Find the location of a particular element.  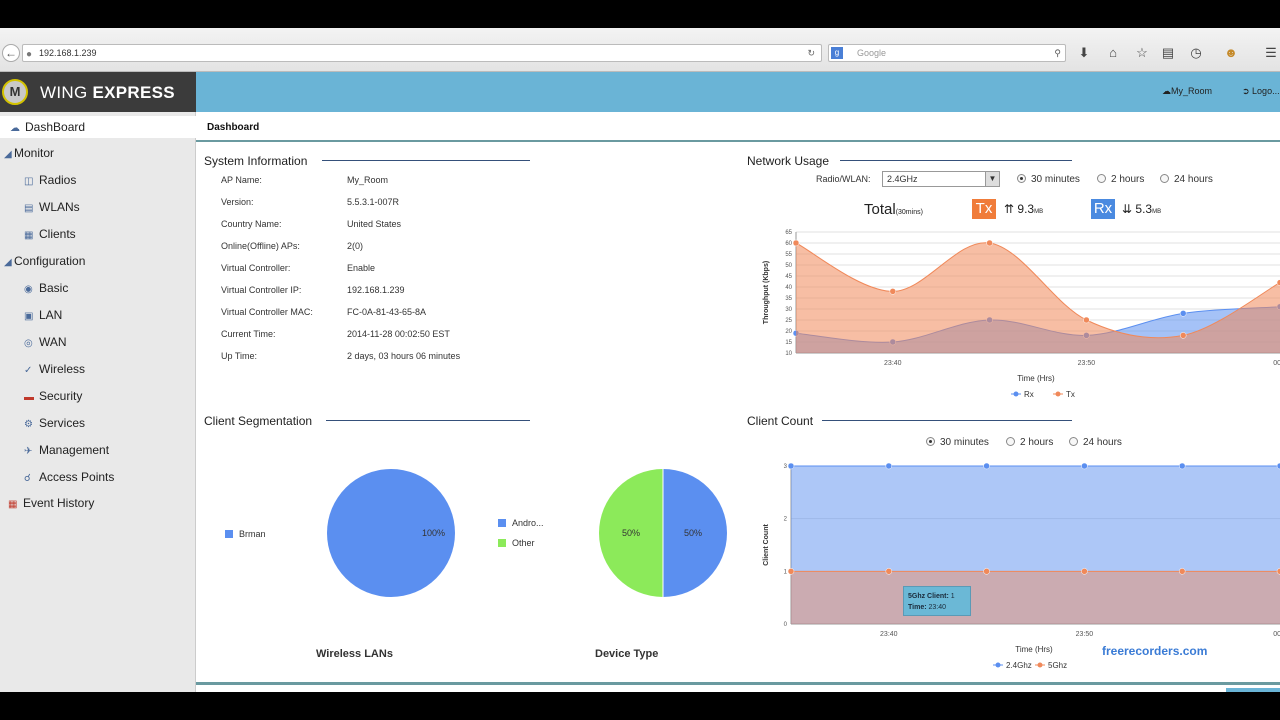

sidebar-section-monitor: ◢ Monitor is located at coordinates (27, 153).